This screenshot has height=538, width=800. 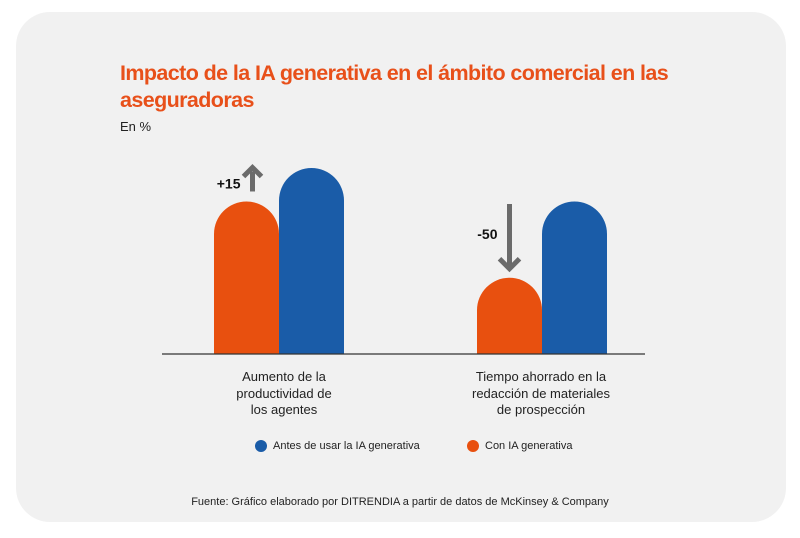 I want to click on annotation-label: -50, so click(x=487, y=234).